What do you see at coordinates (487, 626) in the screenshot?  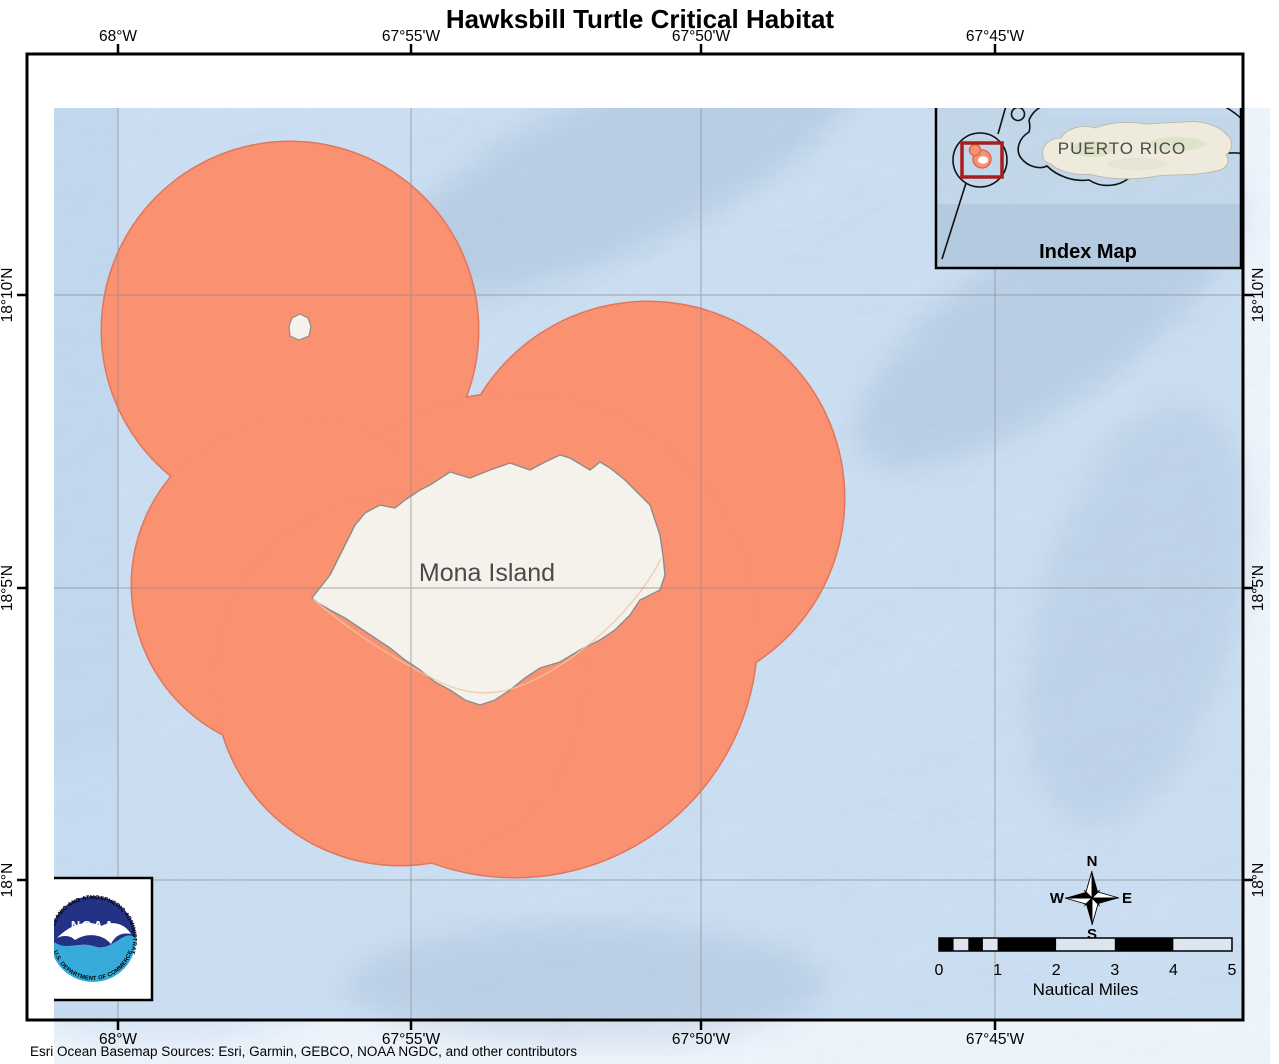 I see `island-trail` at bounding box center [487, 626].